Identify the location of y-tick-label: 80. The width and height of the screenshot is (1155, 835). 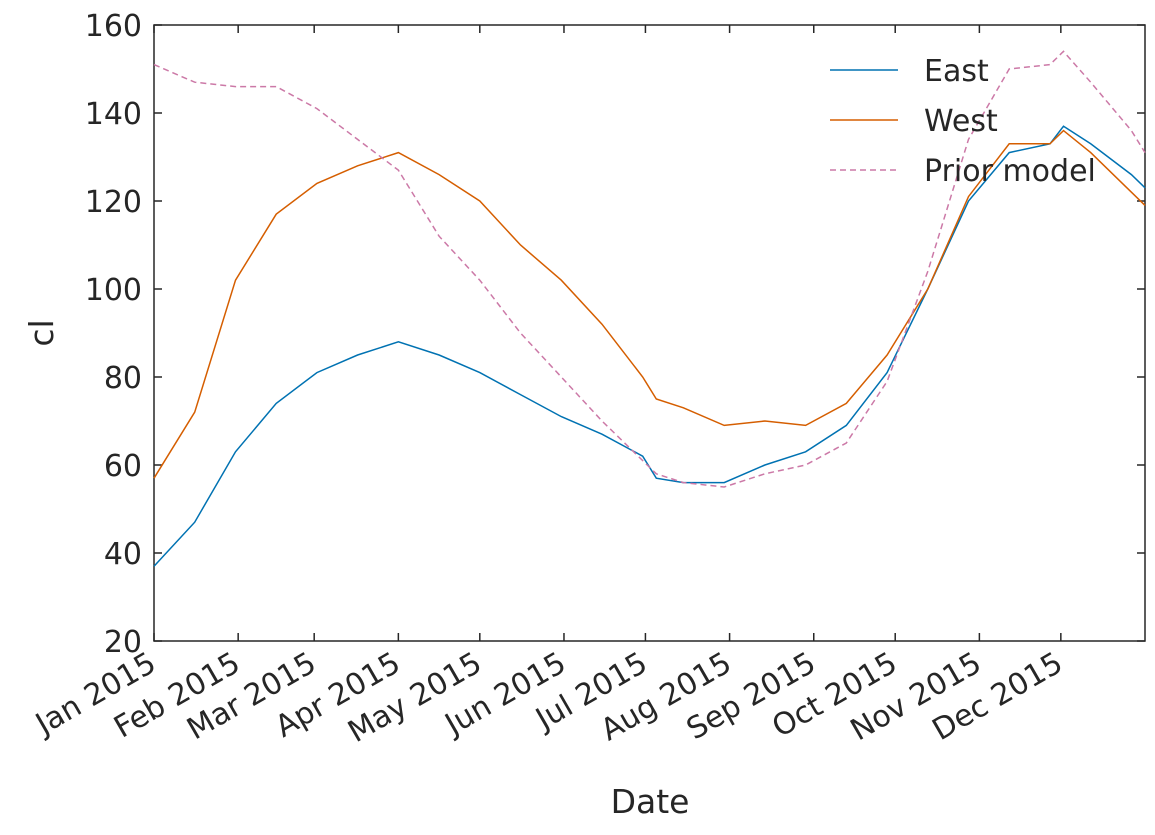
(123, 378).